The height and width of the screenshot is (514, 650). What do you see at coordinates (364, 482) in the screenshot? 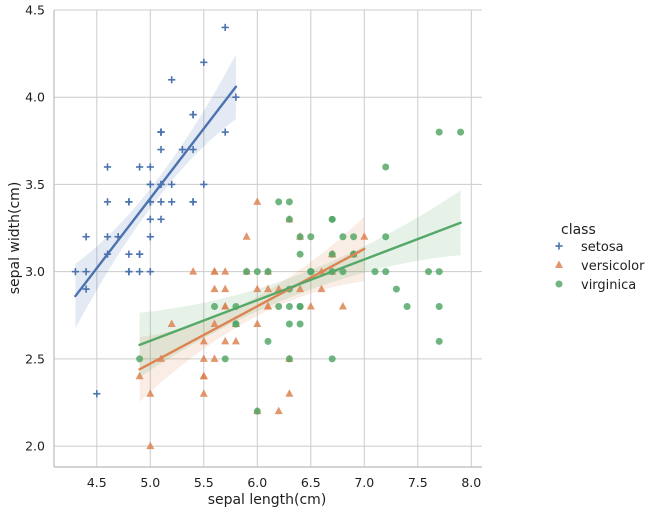
I see `x-tick-label: 7.0` at bounding box center [364, 482].